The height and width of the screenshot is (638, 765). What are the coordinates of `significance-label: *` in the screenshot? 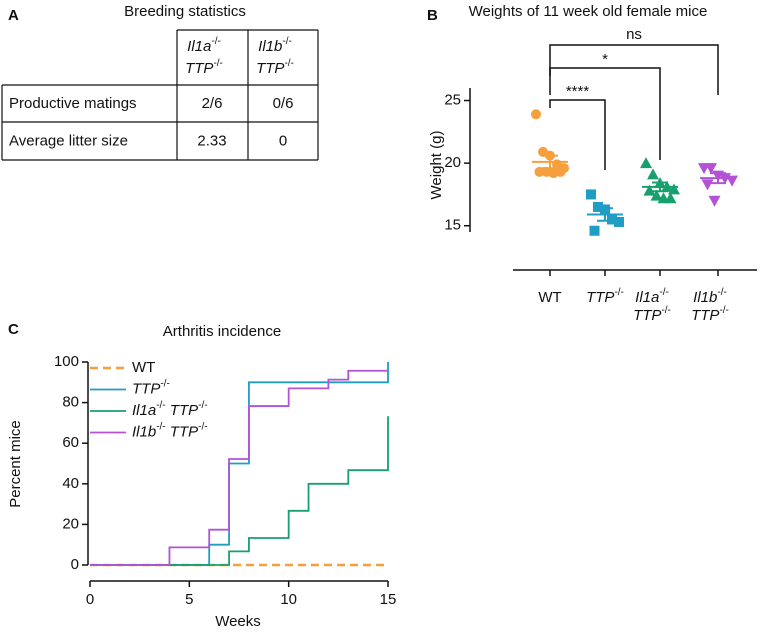 It's located at (605, 59).